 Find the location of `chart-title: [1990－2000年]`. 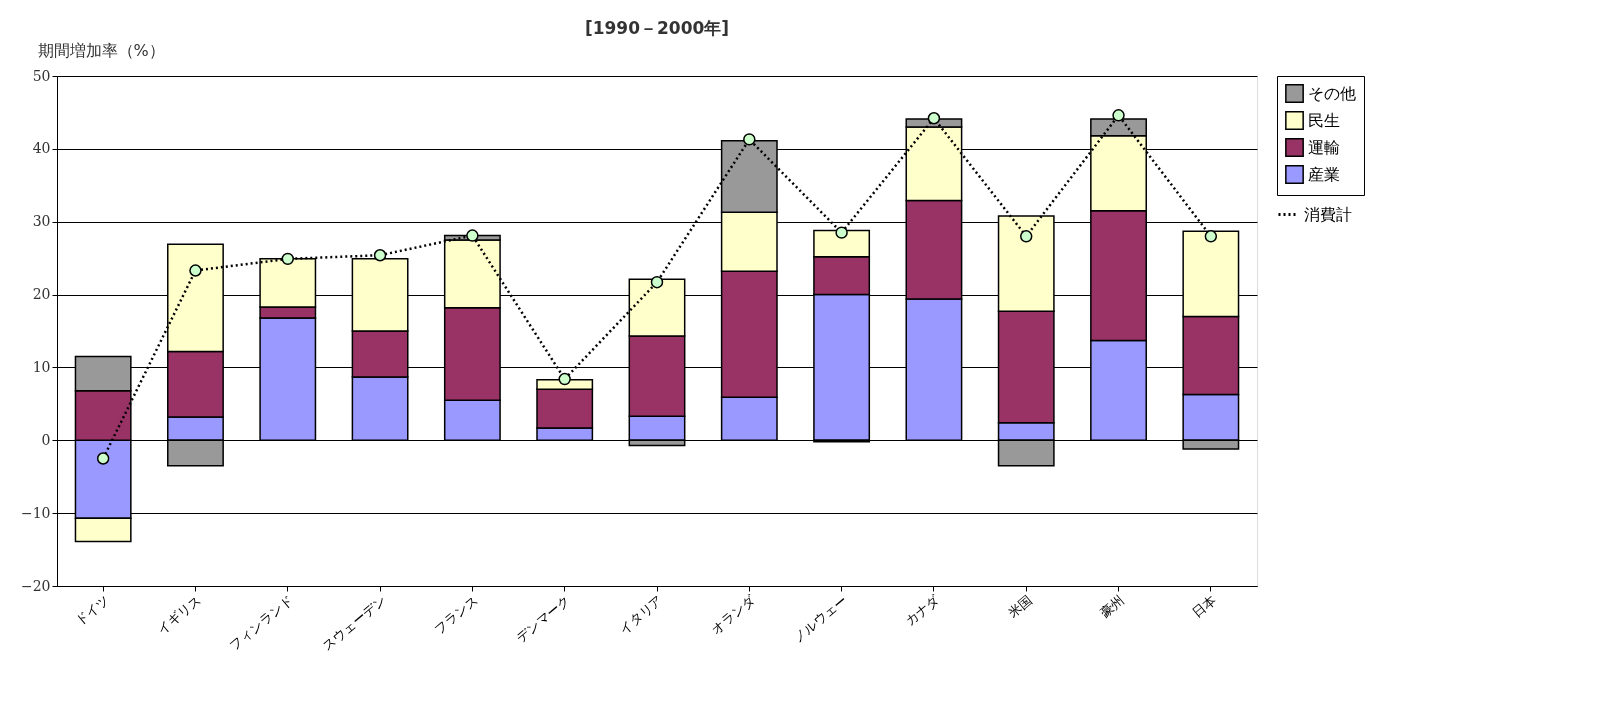

chart-title: [1990－2000年] is located at coordinates (657, 28).